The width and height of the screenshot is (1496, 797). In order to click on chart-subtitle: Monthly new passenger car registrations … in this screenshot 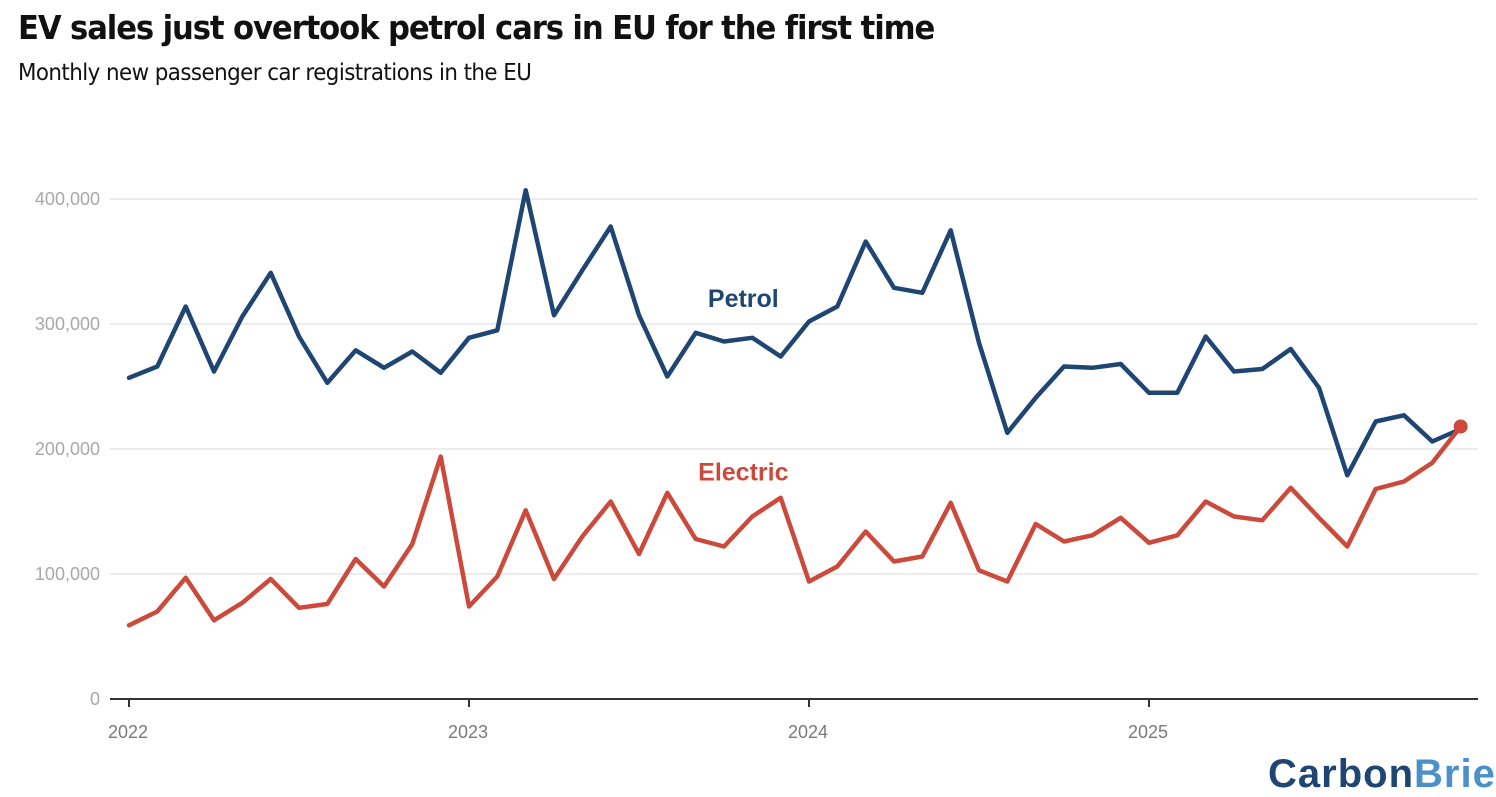, I will do `click(275, 73)`.